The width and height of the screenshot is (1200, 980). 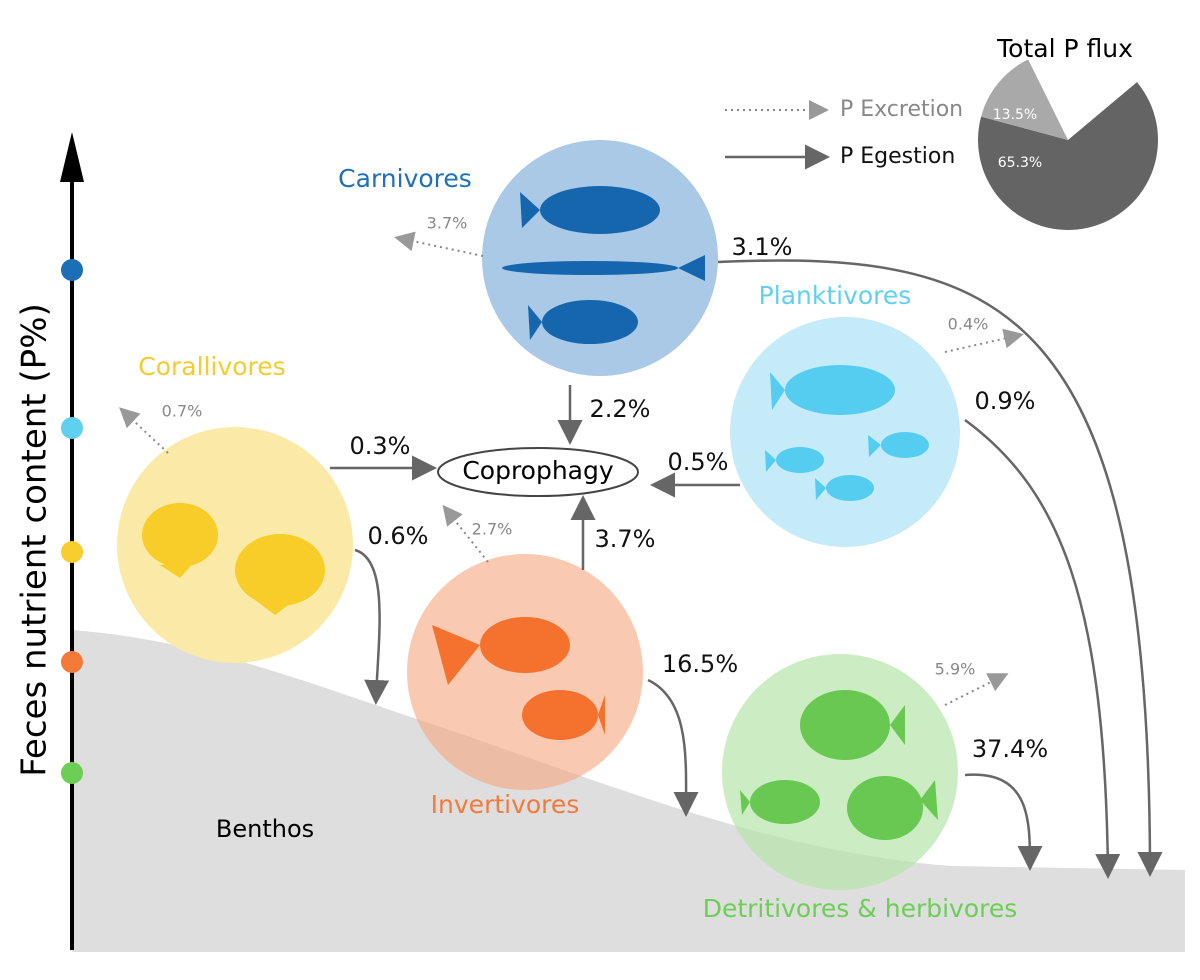 What do you see at coordinates (625, 539) in the screenshot?
I see `egestion-label: 3.7%` at bounding box center [625, 539].